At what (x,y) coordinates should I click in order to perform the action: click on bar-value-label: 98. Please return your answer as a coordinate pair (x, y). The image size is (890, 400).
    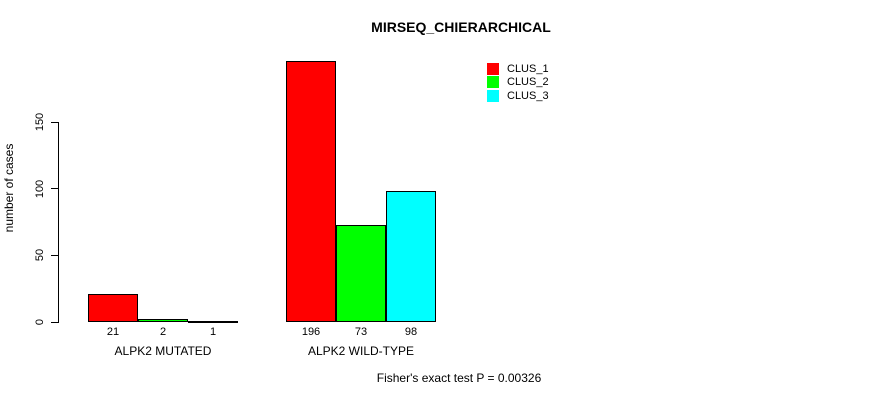
    Looking at the image, I should click on (411, 332).